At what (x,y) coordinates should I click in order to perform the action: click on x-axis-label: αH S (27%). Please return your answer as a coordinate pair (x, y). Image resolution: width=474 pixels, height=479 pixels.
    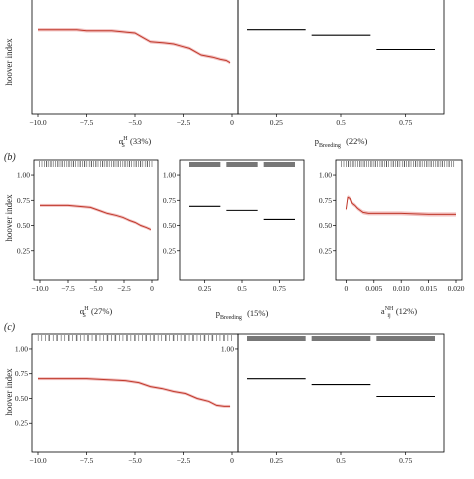
    Looking at the image, I should click on (96, 312).